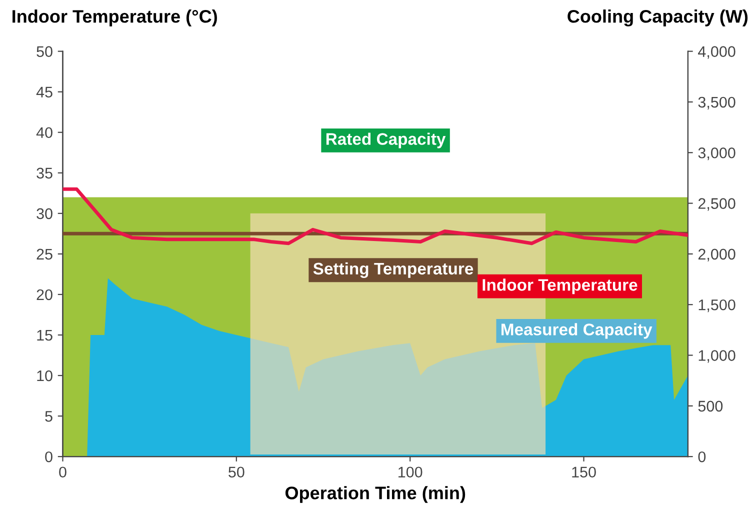 Image resolution: width=756 pixels, height=513 pixels. I want to click on x-tick-label: 100, so click(410, 472).